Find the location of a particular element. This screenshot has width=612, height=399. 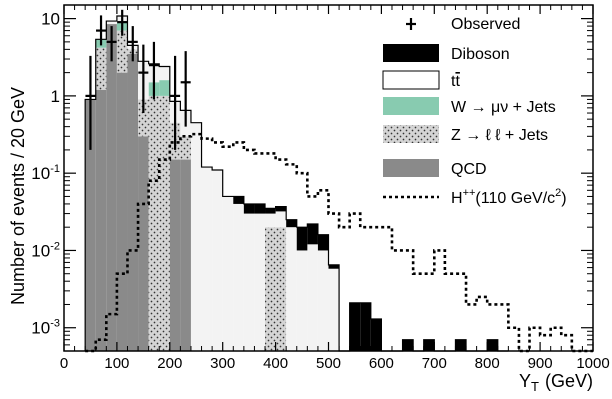

x-tick-label: 1000 is located at coordinates (592, 363).